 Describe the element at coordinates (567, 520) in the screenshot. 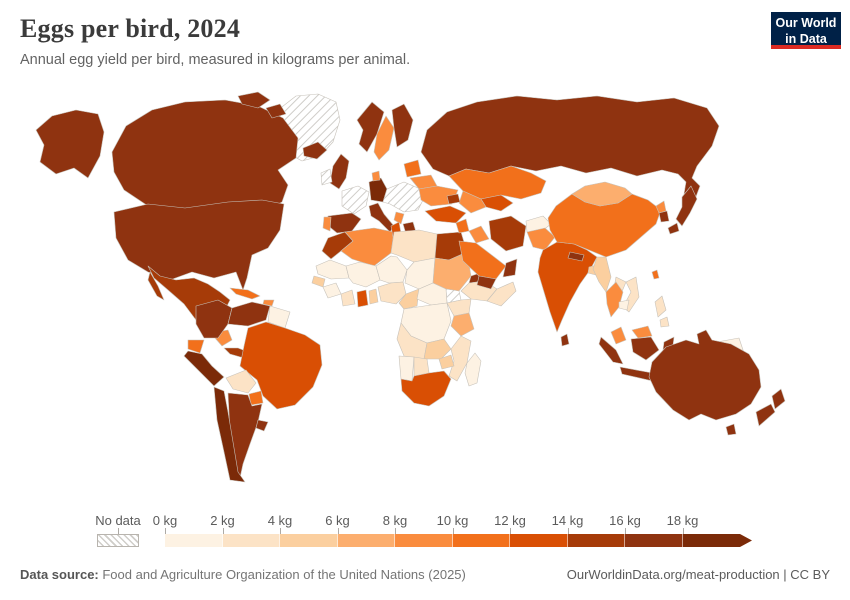

I see `legend-tick-label: 14 kg` at that location.